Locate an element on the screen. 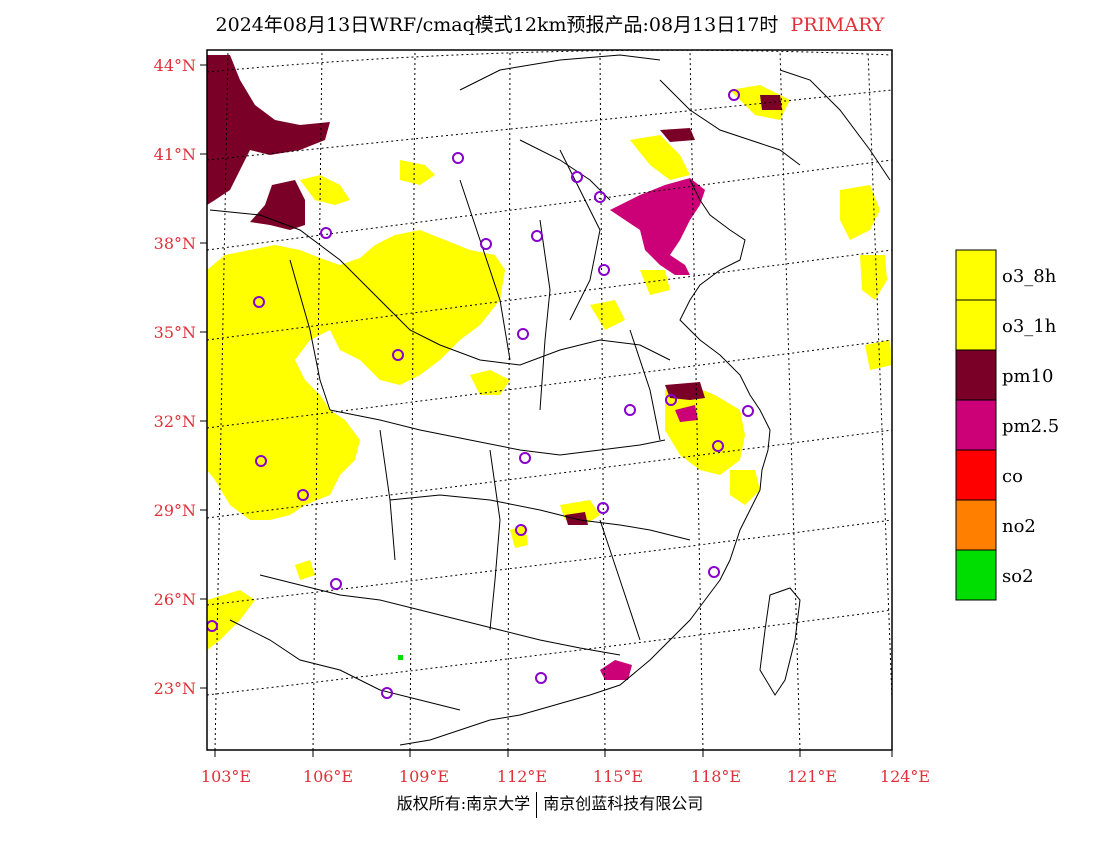  lat-label-26: 26°N is located at coordinates (175, 599).